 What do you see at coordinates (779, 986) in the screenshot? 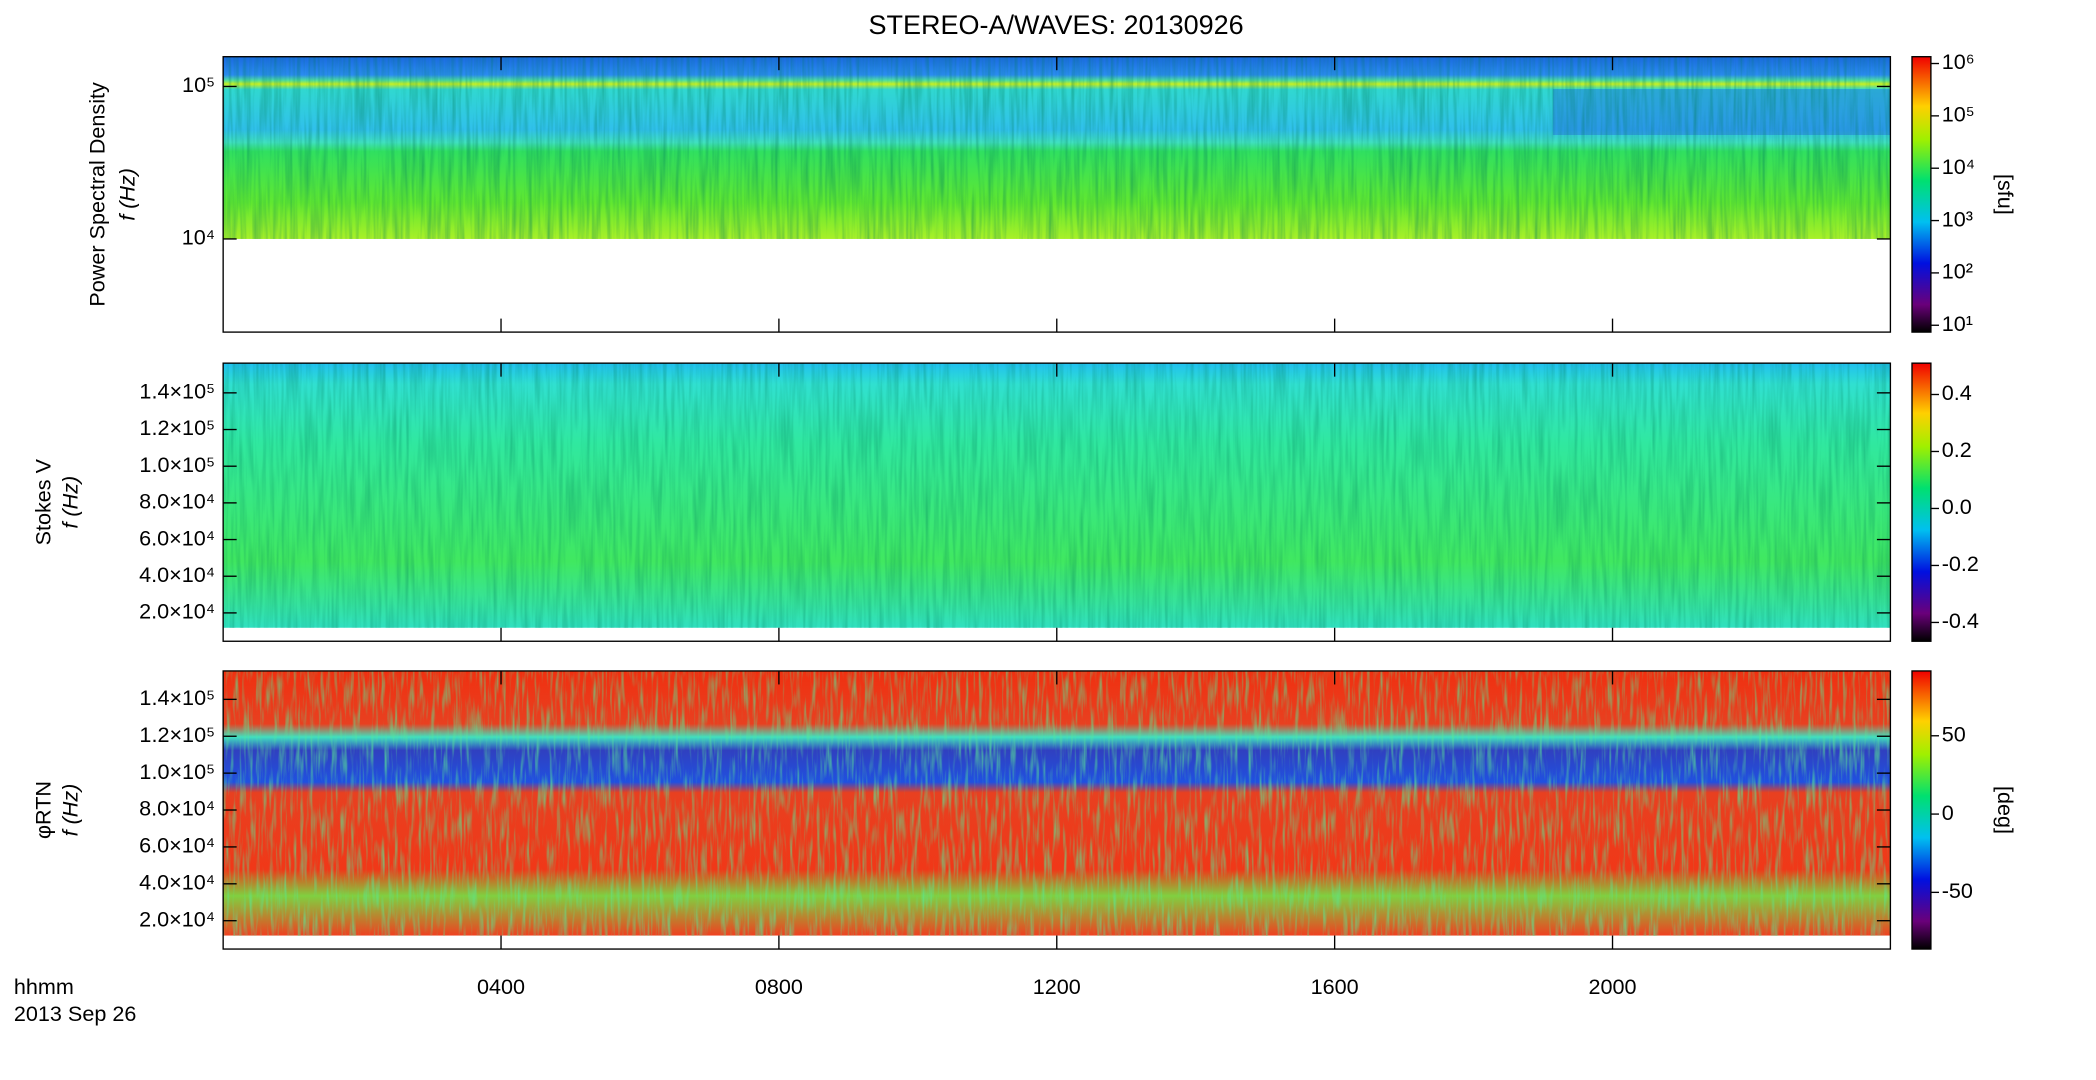
I see `x-tick-label: 0800` at bounding box center [779, 986].